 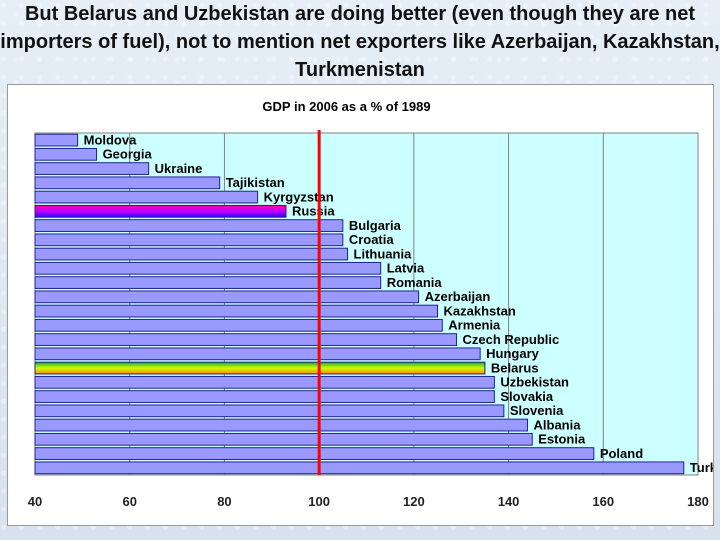 What do you see at coordinates (314, 453) in the screenshot?
I see `bar-poland` at bounding box center [314, 453].